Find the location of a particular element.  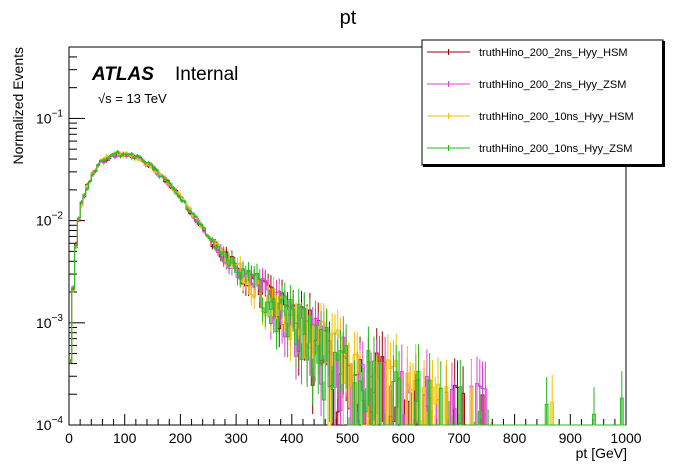

legend-label: truthHino_200_10ns_Hyy_ZSM is located at coordinates (555, 149).